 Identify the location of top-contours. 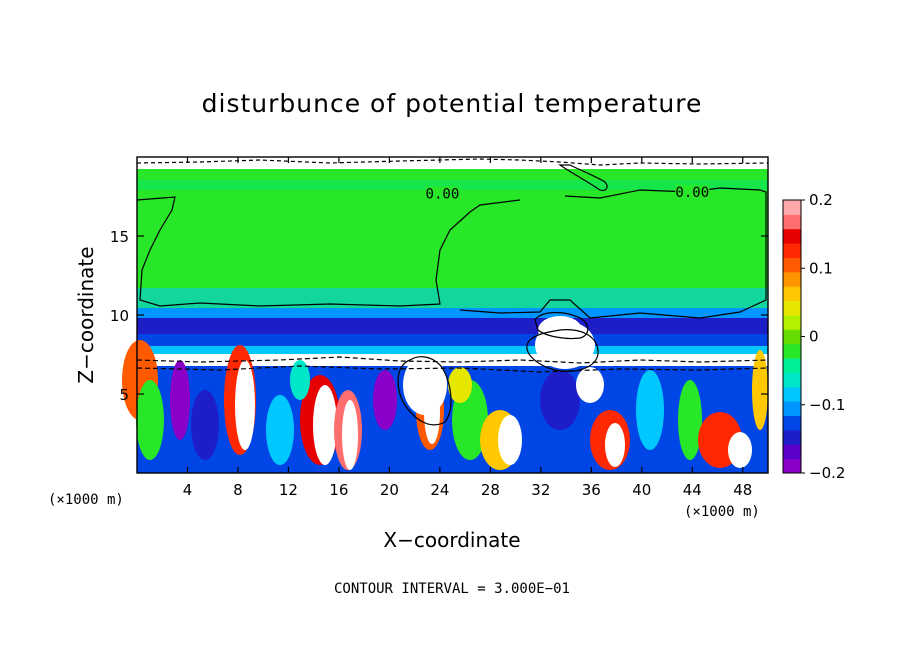
(452, 162).